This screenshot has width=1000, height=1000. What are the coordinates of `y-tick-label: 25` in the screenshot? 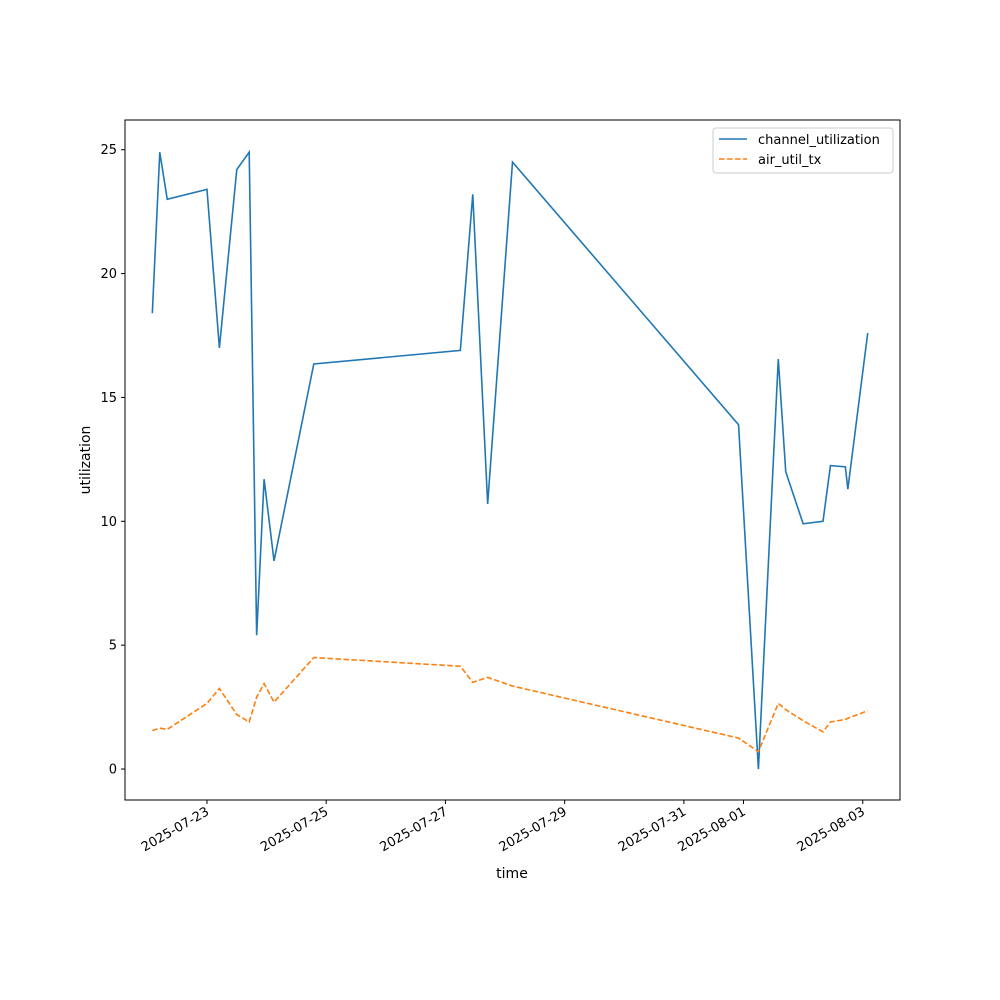 It's located at (108, 150).